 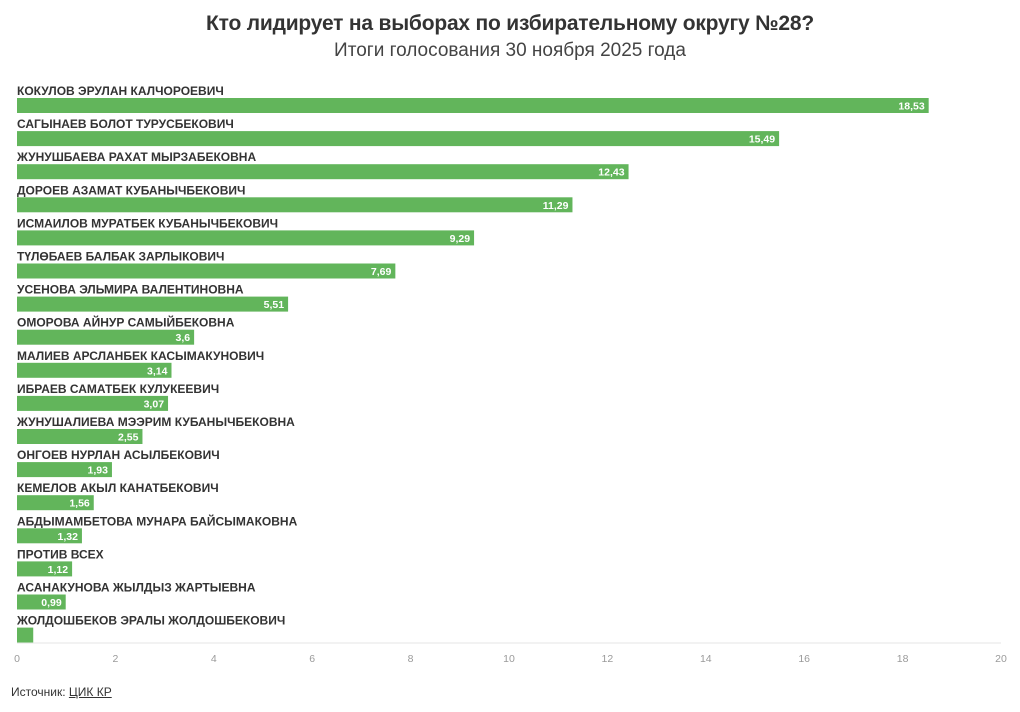 I want to click on category-label: ИБРАЕВ САМАТБЕК КУЛУКЕЕВИЧ, so click(x=118, y=389).